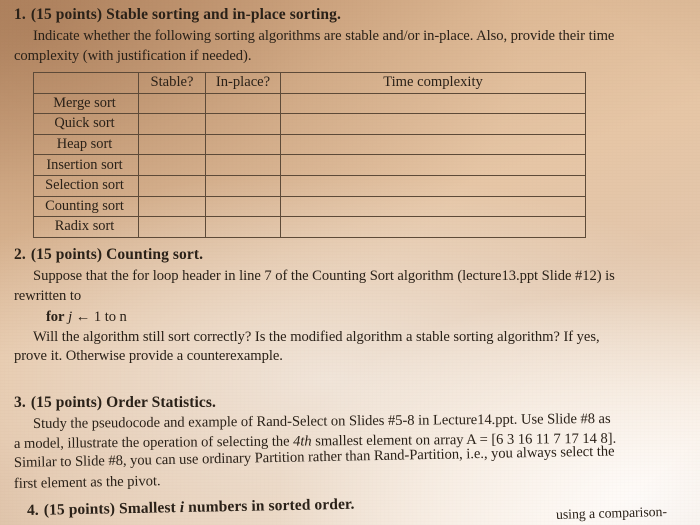 This screenshot has width=700, height=525. What do you see at coordinates (433, 83) in the screenshot?
I see `table-header-time-complexity: Time complexity` at bounding box center [433, 83].